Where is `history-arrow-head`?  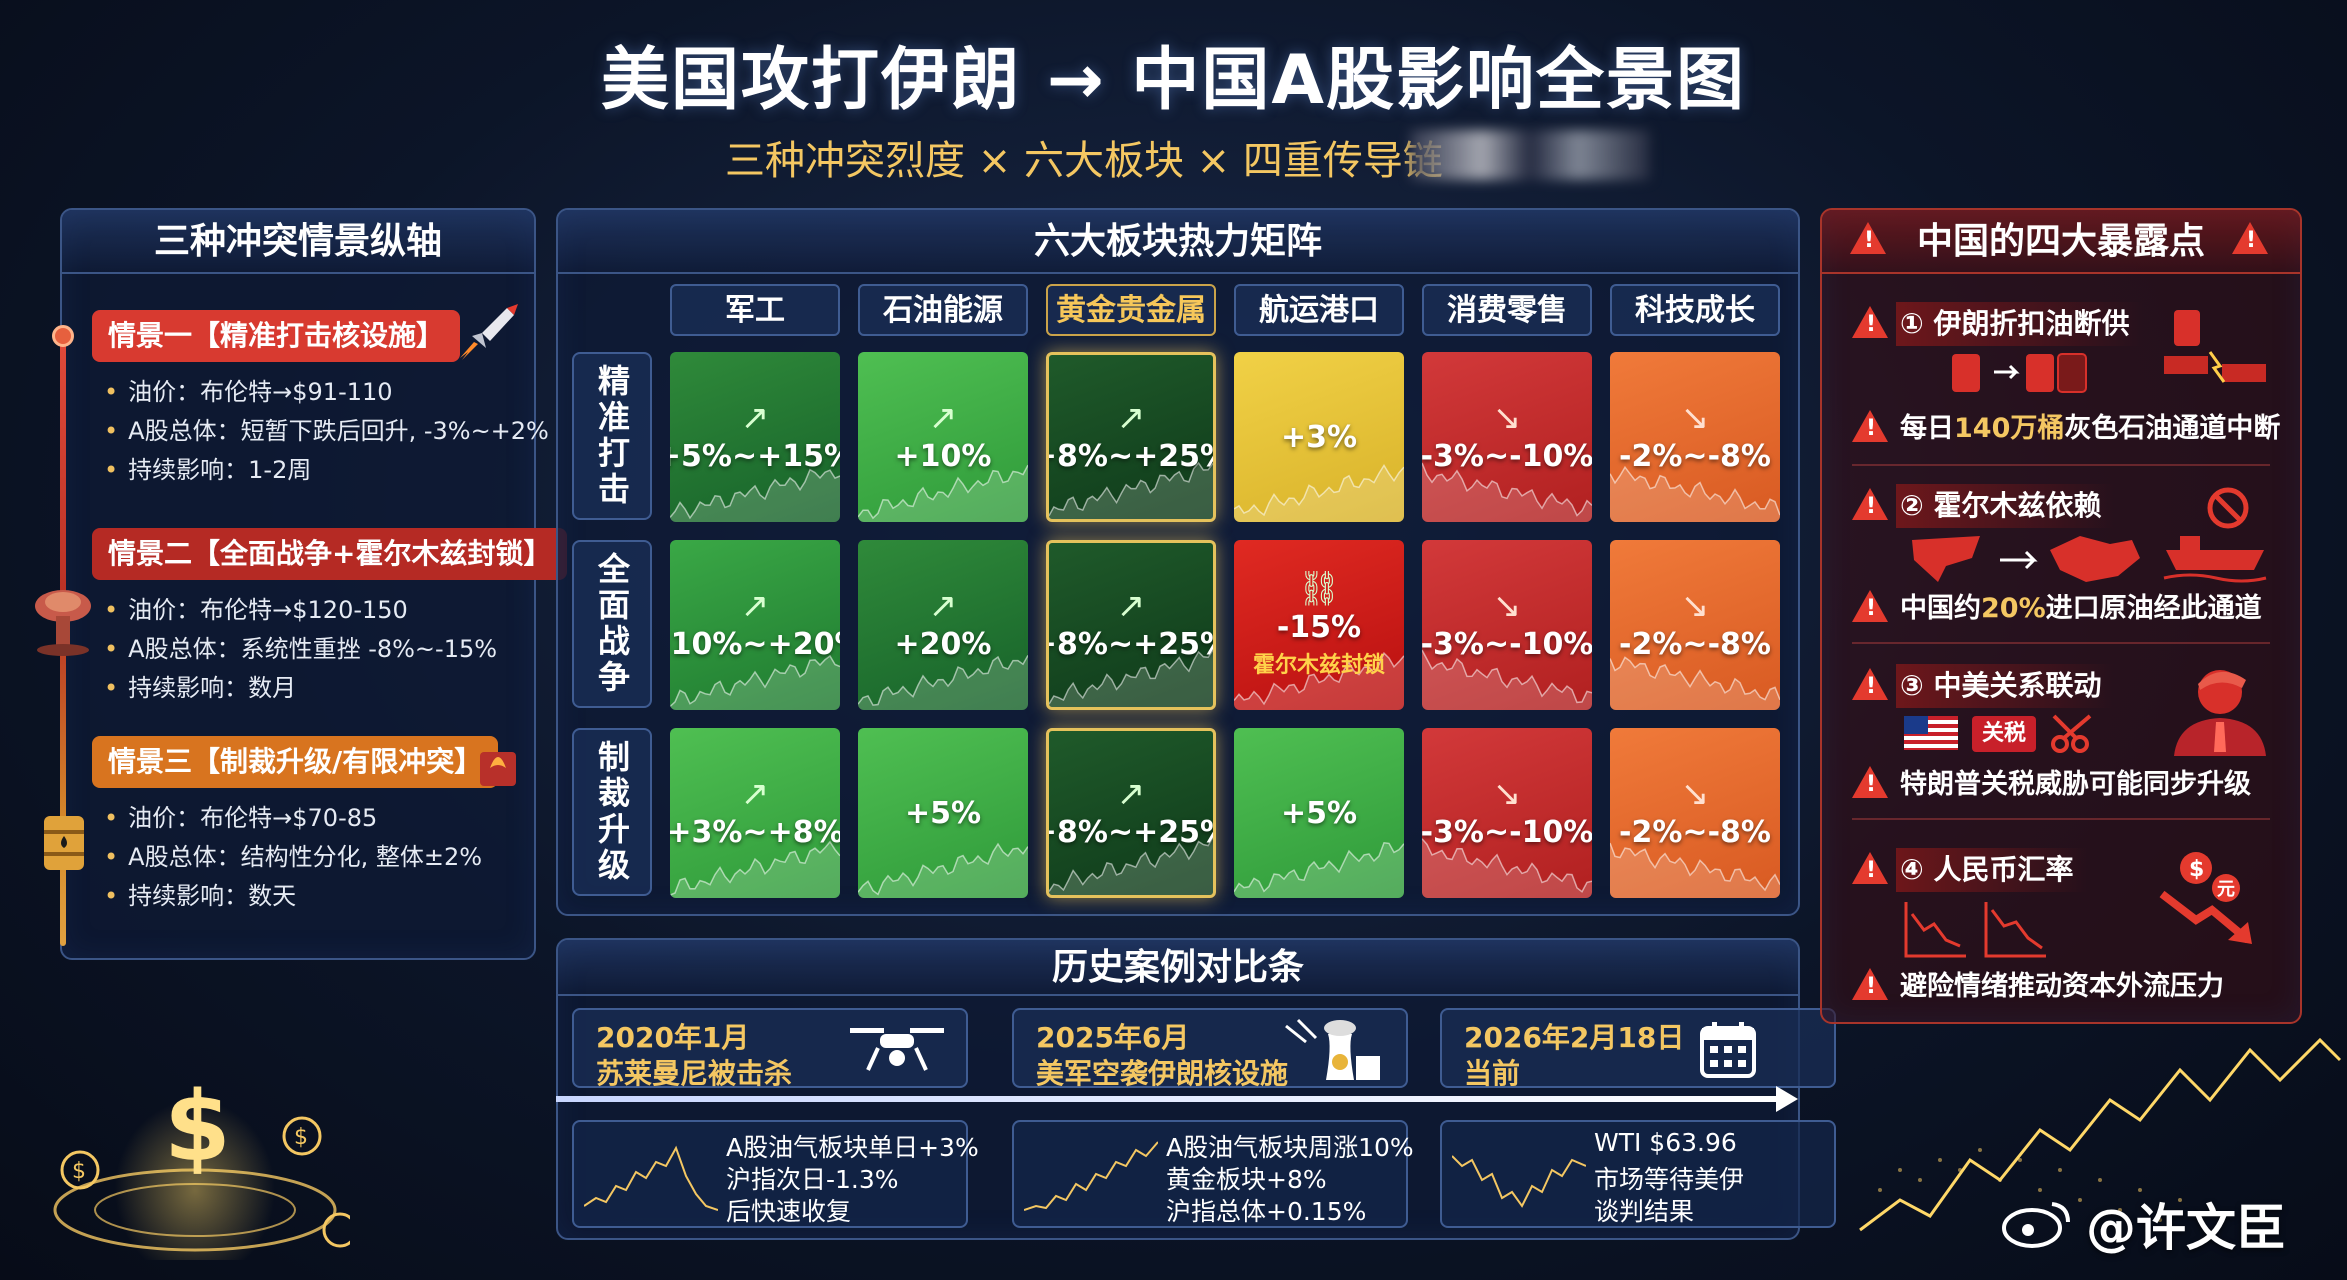 history-arrow-head is located at coordinates (1787, 1099).